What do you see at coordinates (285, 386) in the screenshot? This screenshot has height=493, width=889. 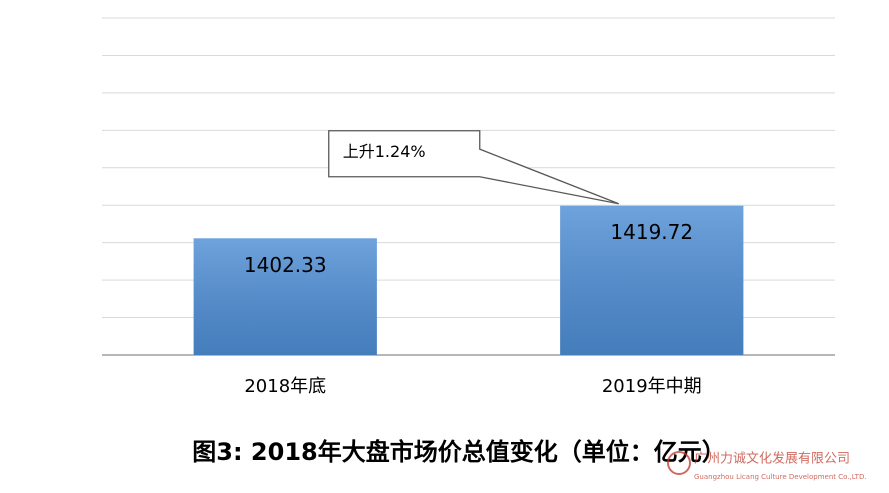 I see `x-tick-label: 2018年底` at bounding box center [285, 386].